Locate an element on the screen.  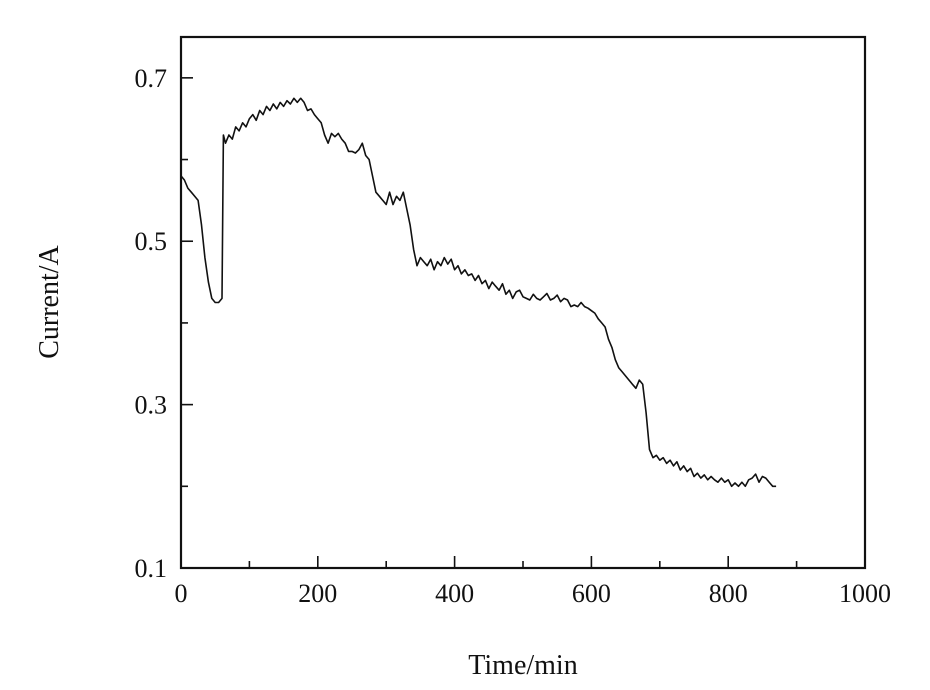
y-tick-label: 0.7 is located at coordinates (151, 78).